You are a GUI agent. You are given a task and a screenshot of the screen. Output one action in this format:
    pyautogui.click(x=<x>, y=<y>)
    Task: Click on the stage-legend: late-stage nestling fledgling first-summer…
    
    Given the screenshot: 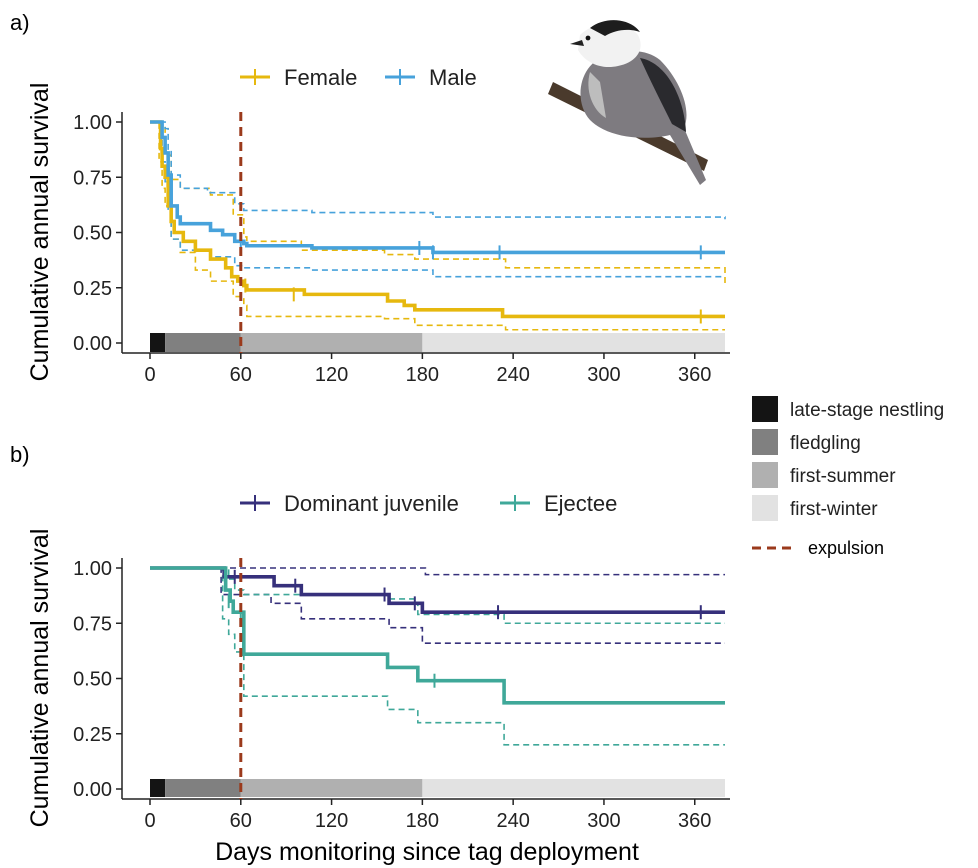 What is the action you would take?
    pyautogui.click(x=848, y=458)
    